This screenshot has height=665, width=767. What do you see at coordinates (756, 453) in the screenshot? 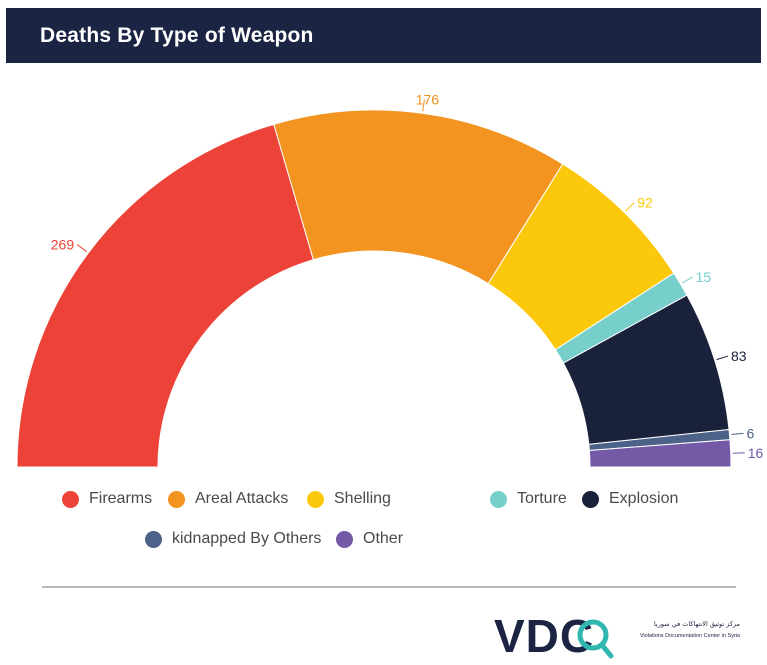
I see `data-label-other: 16` at bounding box center [756, 453].